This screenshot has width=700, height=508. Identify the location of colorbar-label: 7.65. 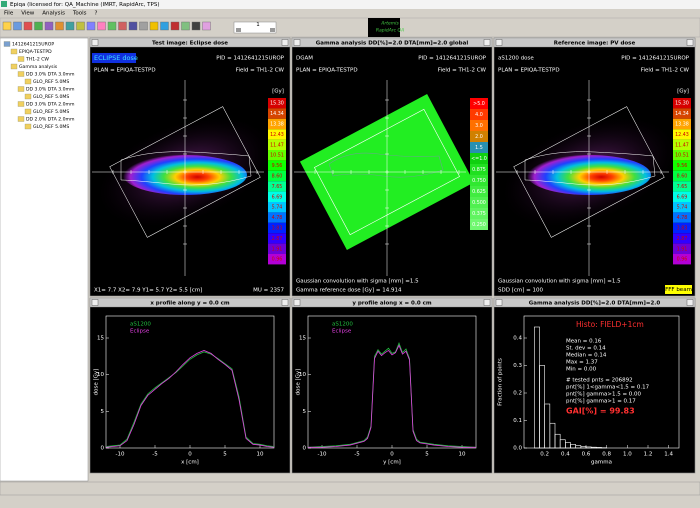
(682, 187).